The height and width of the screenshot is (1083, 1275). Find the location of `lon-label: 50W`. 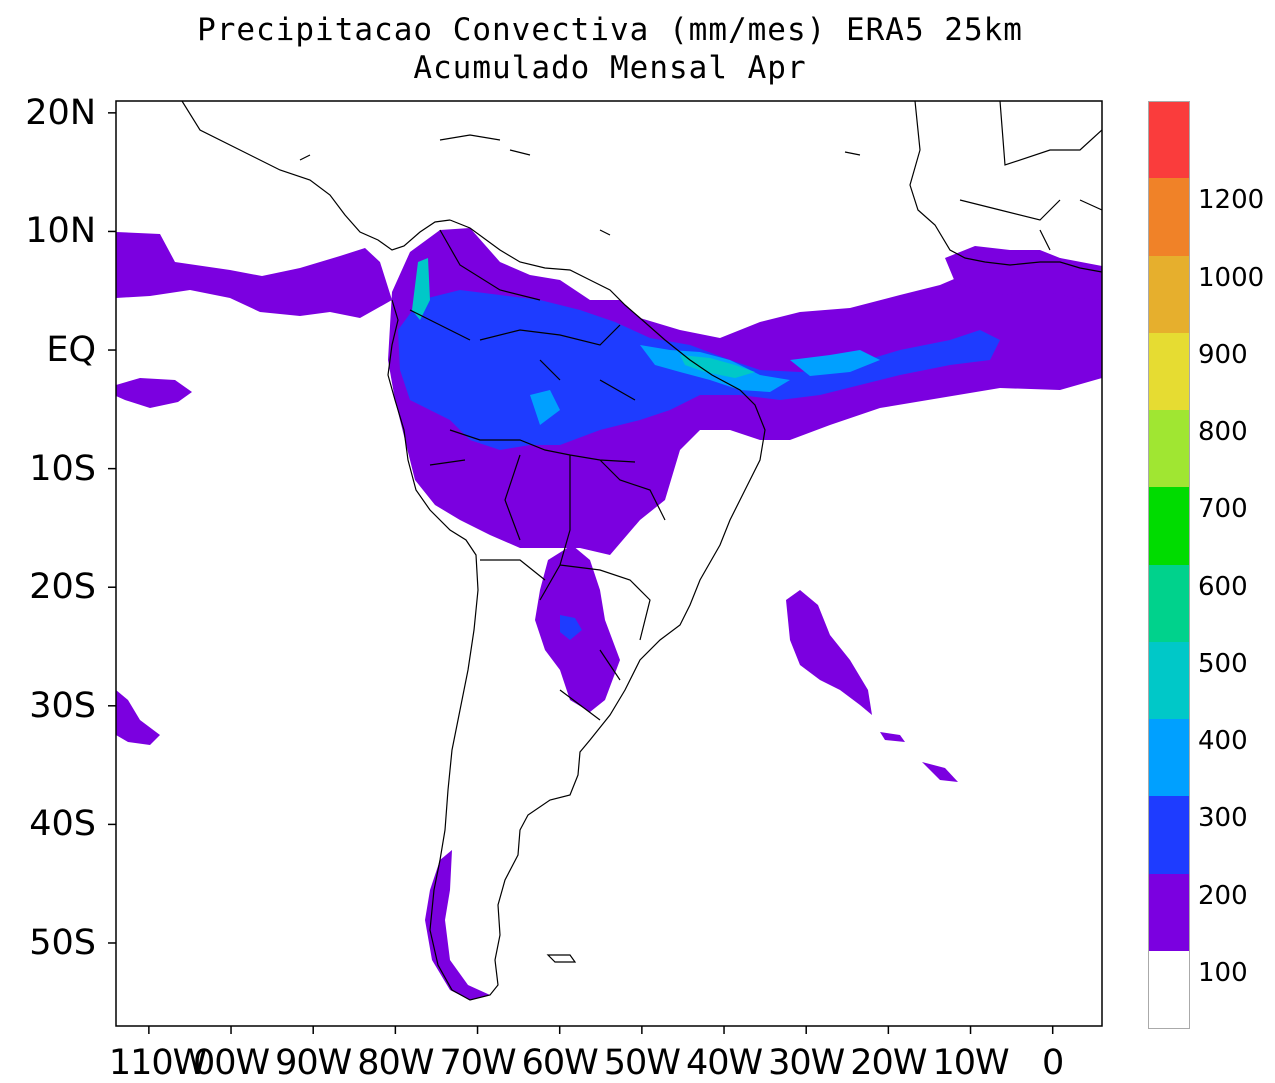

lon-label: 50W is located at coordinates (642, 1063).